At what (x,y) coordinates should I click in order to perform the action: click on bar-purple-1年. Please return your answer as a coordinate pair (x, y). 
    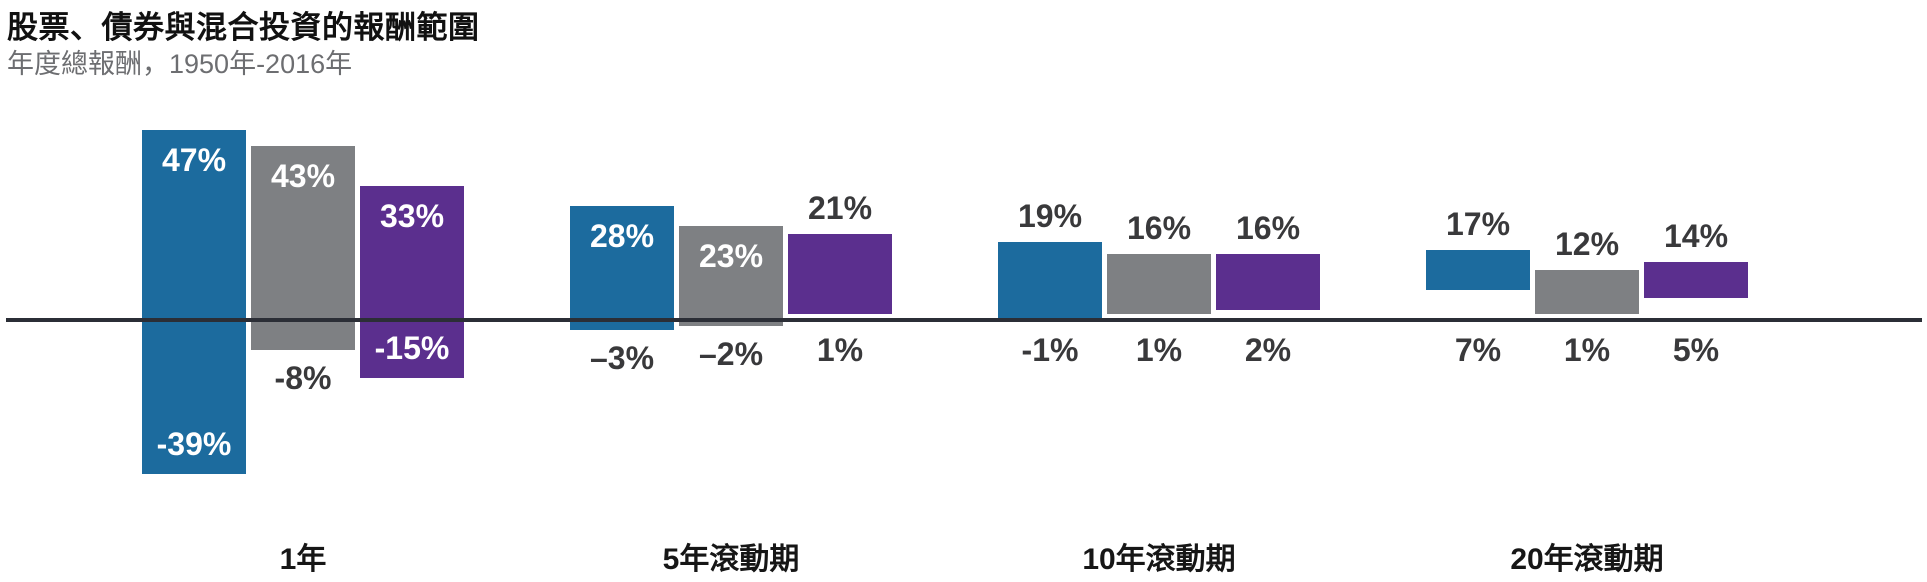
    Looking at the image, I should click on (412, 282).